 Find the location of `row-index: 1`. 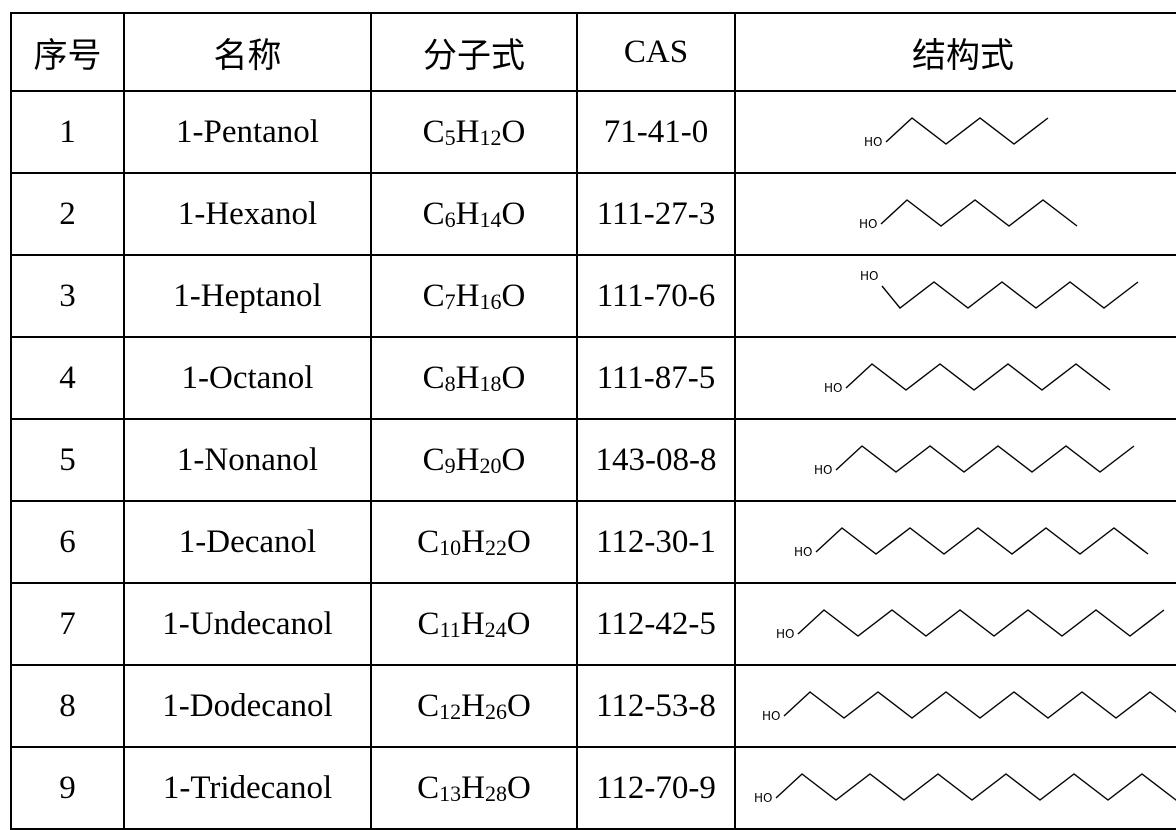

row-index: 1 is located at coordinates (67, 132).